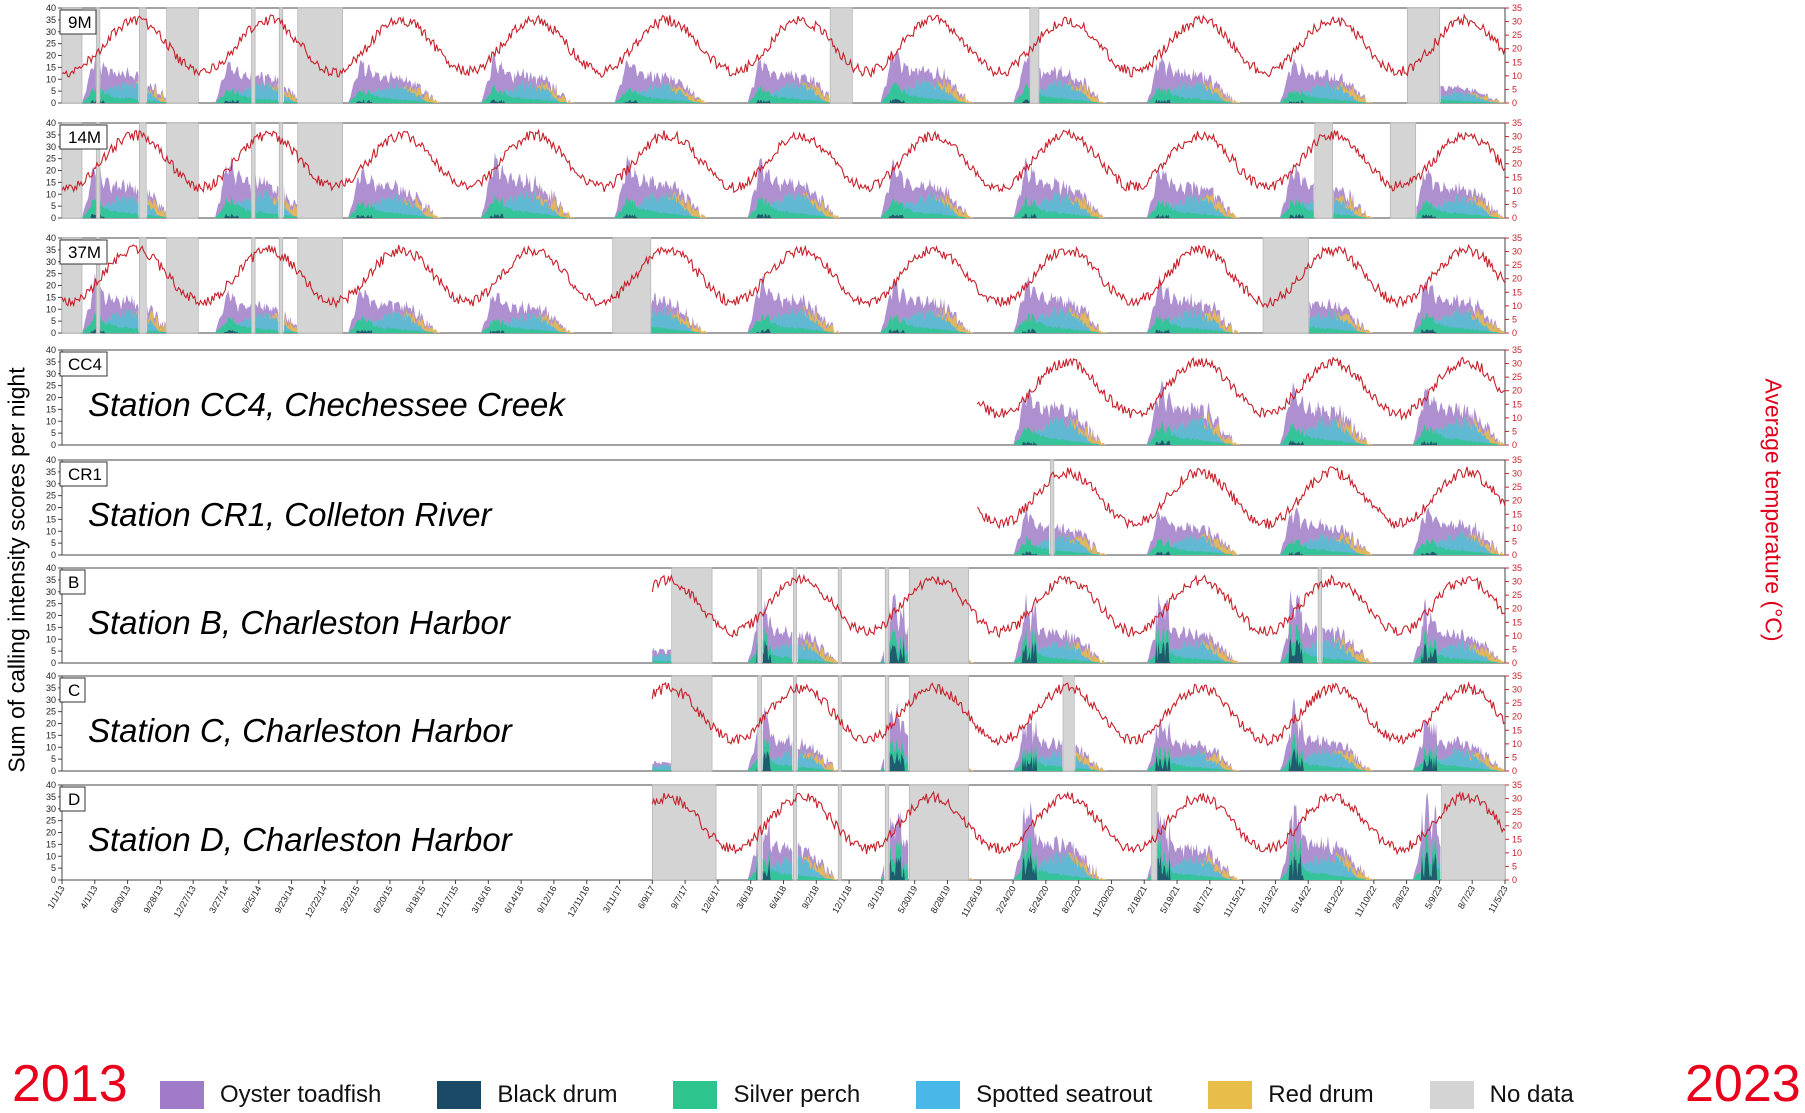  Describe the element at coordinates (1039, 899) in the screenshot. I see `x-tick-label: 5/24/20` at that location.